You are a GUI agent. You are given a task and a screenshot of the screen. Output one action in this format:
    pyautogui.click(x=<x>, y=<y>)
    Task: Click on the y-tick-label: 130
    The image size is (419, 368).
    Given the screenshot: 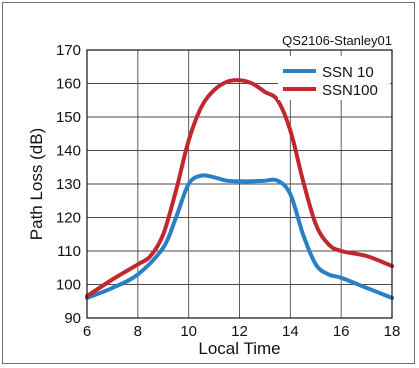 What is the action you would take?
    pyautogui.click(x=68, y=184)
    